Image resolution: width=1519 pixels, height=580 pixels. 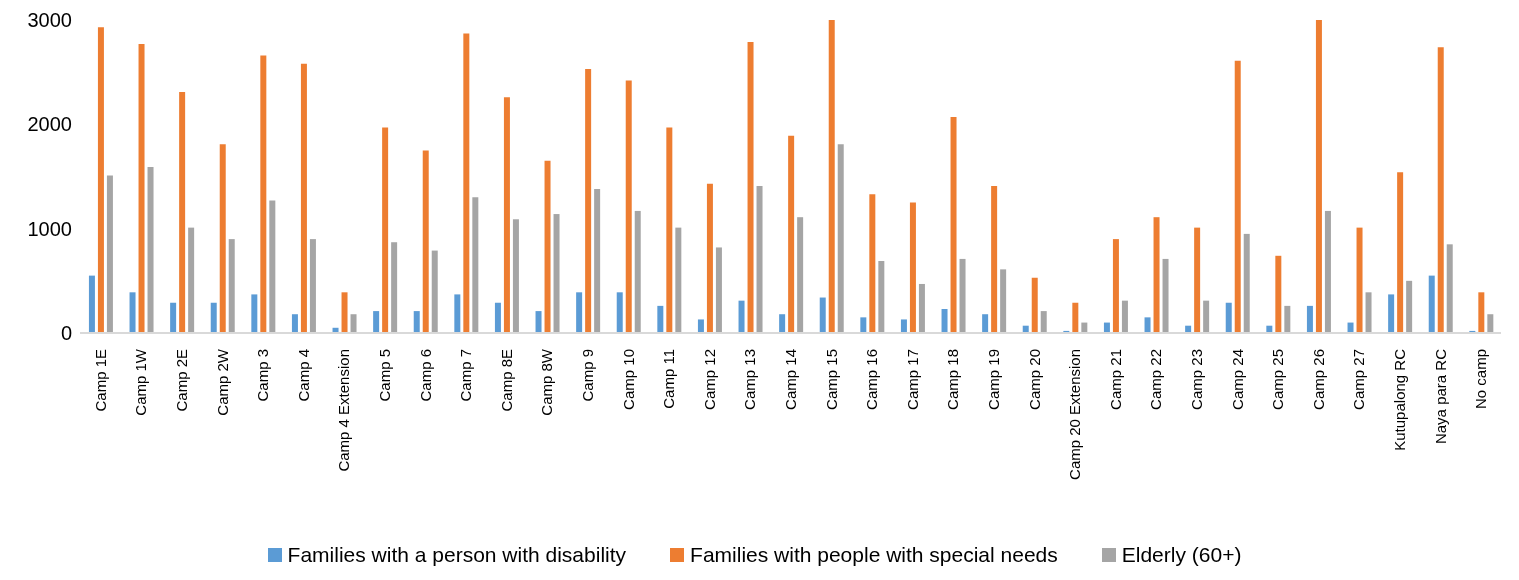 What do you see at coordinates (709, 379) in the screenshot?
I see `x-tick-label: Camp 12` at bounding box center [709, 379].